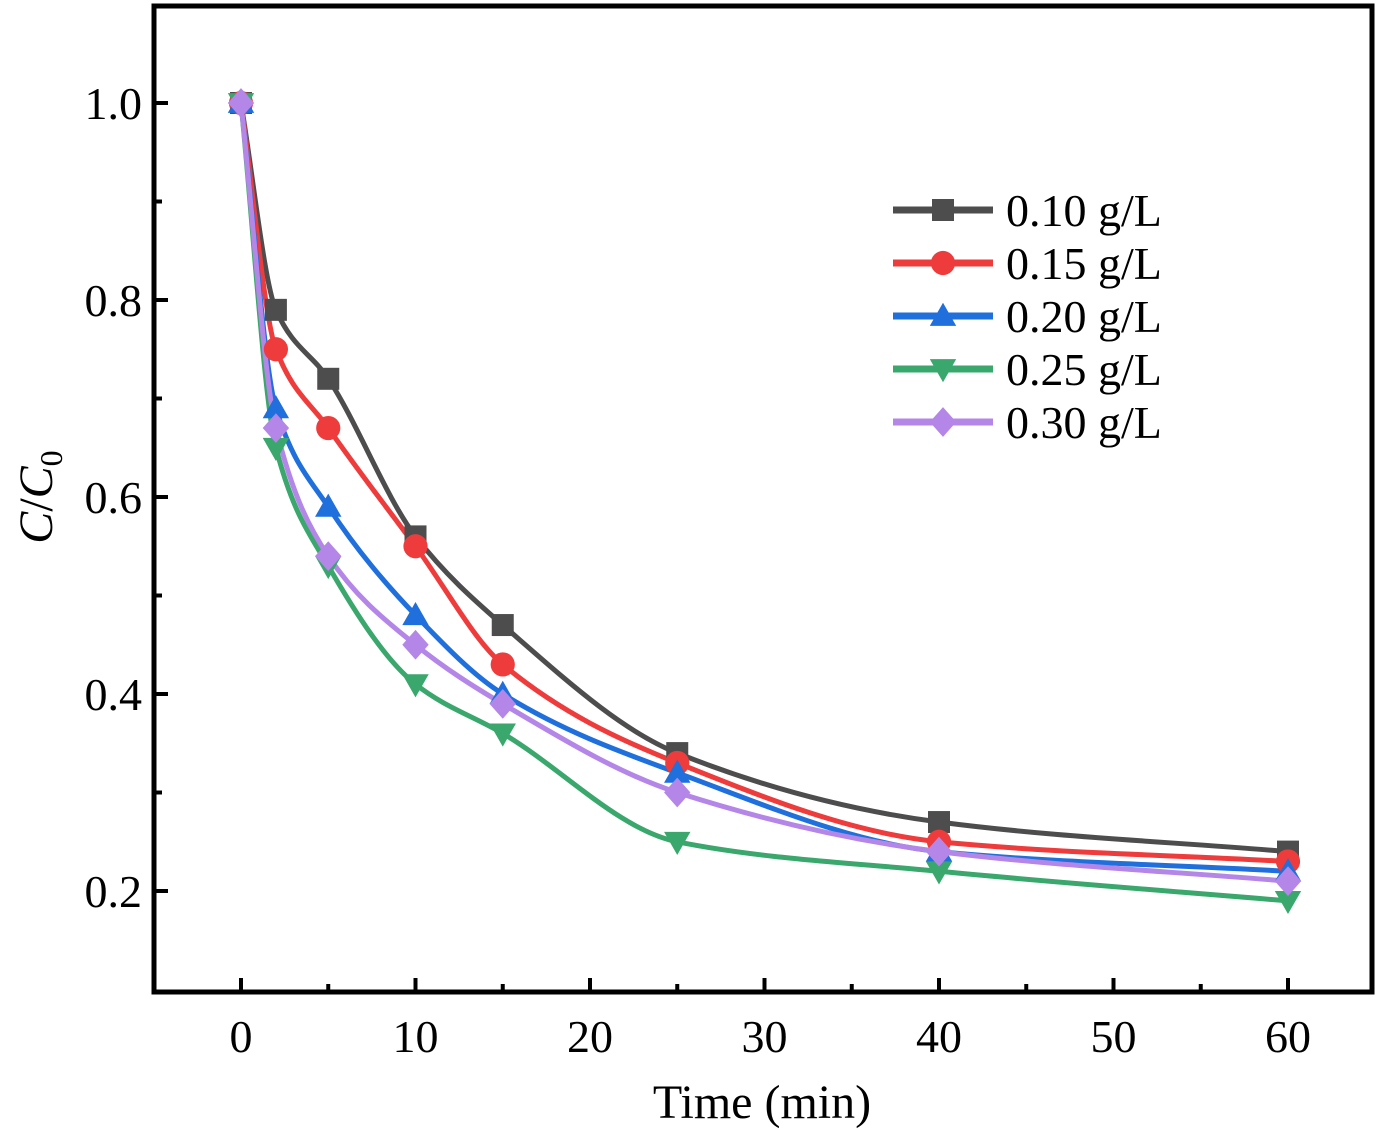  What do you see at coordinates (51, 458) in the screenshot?
I see `y-axis-title-subscript: 0` at bounding box center [51, 458].